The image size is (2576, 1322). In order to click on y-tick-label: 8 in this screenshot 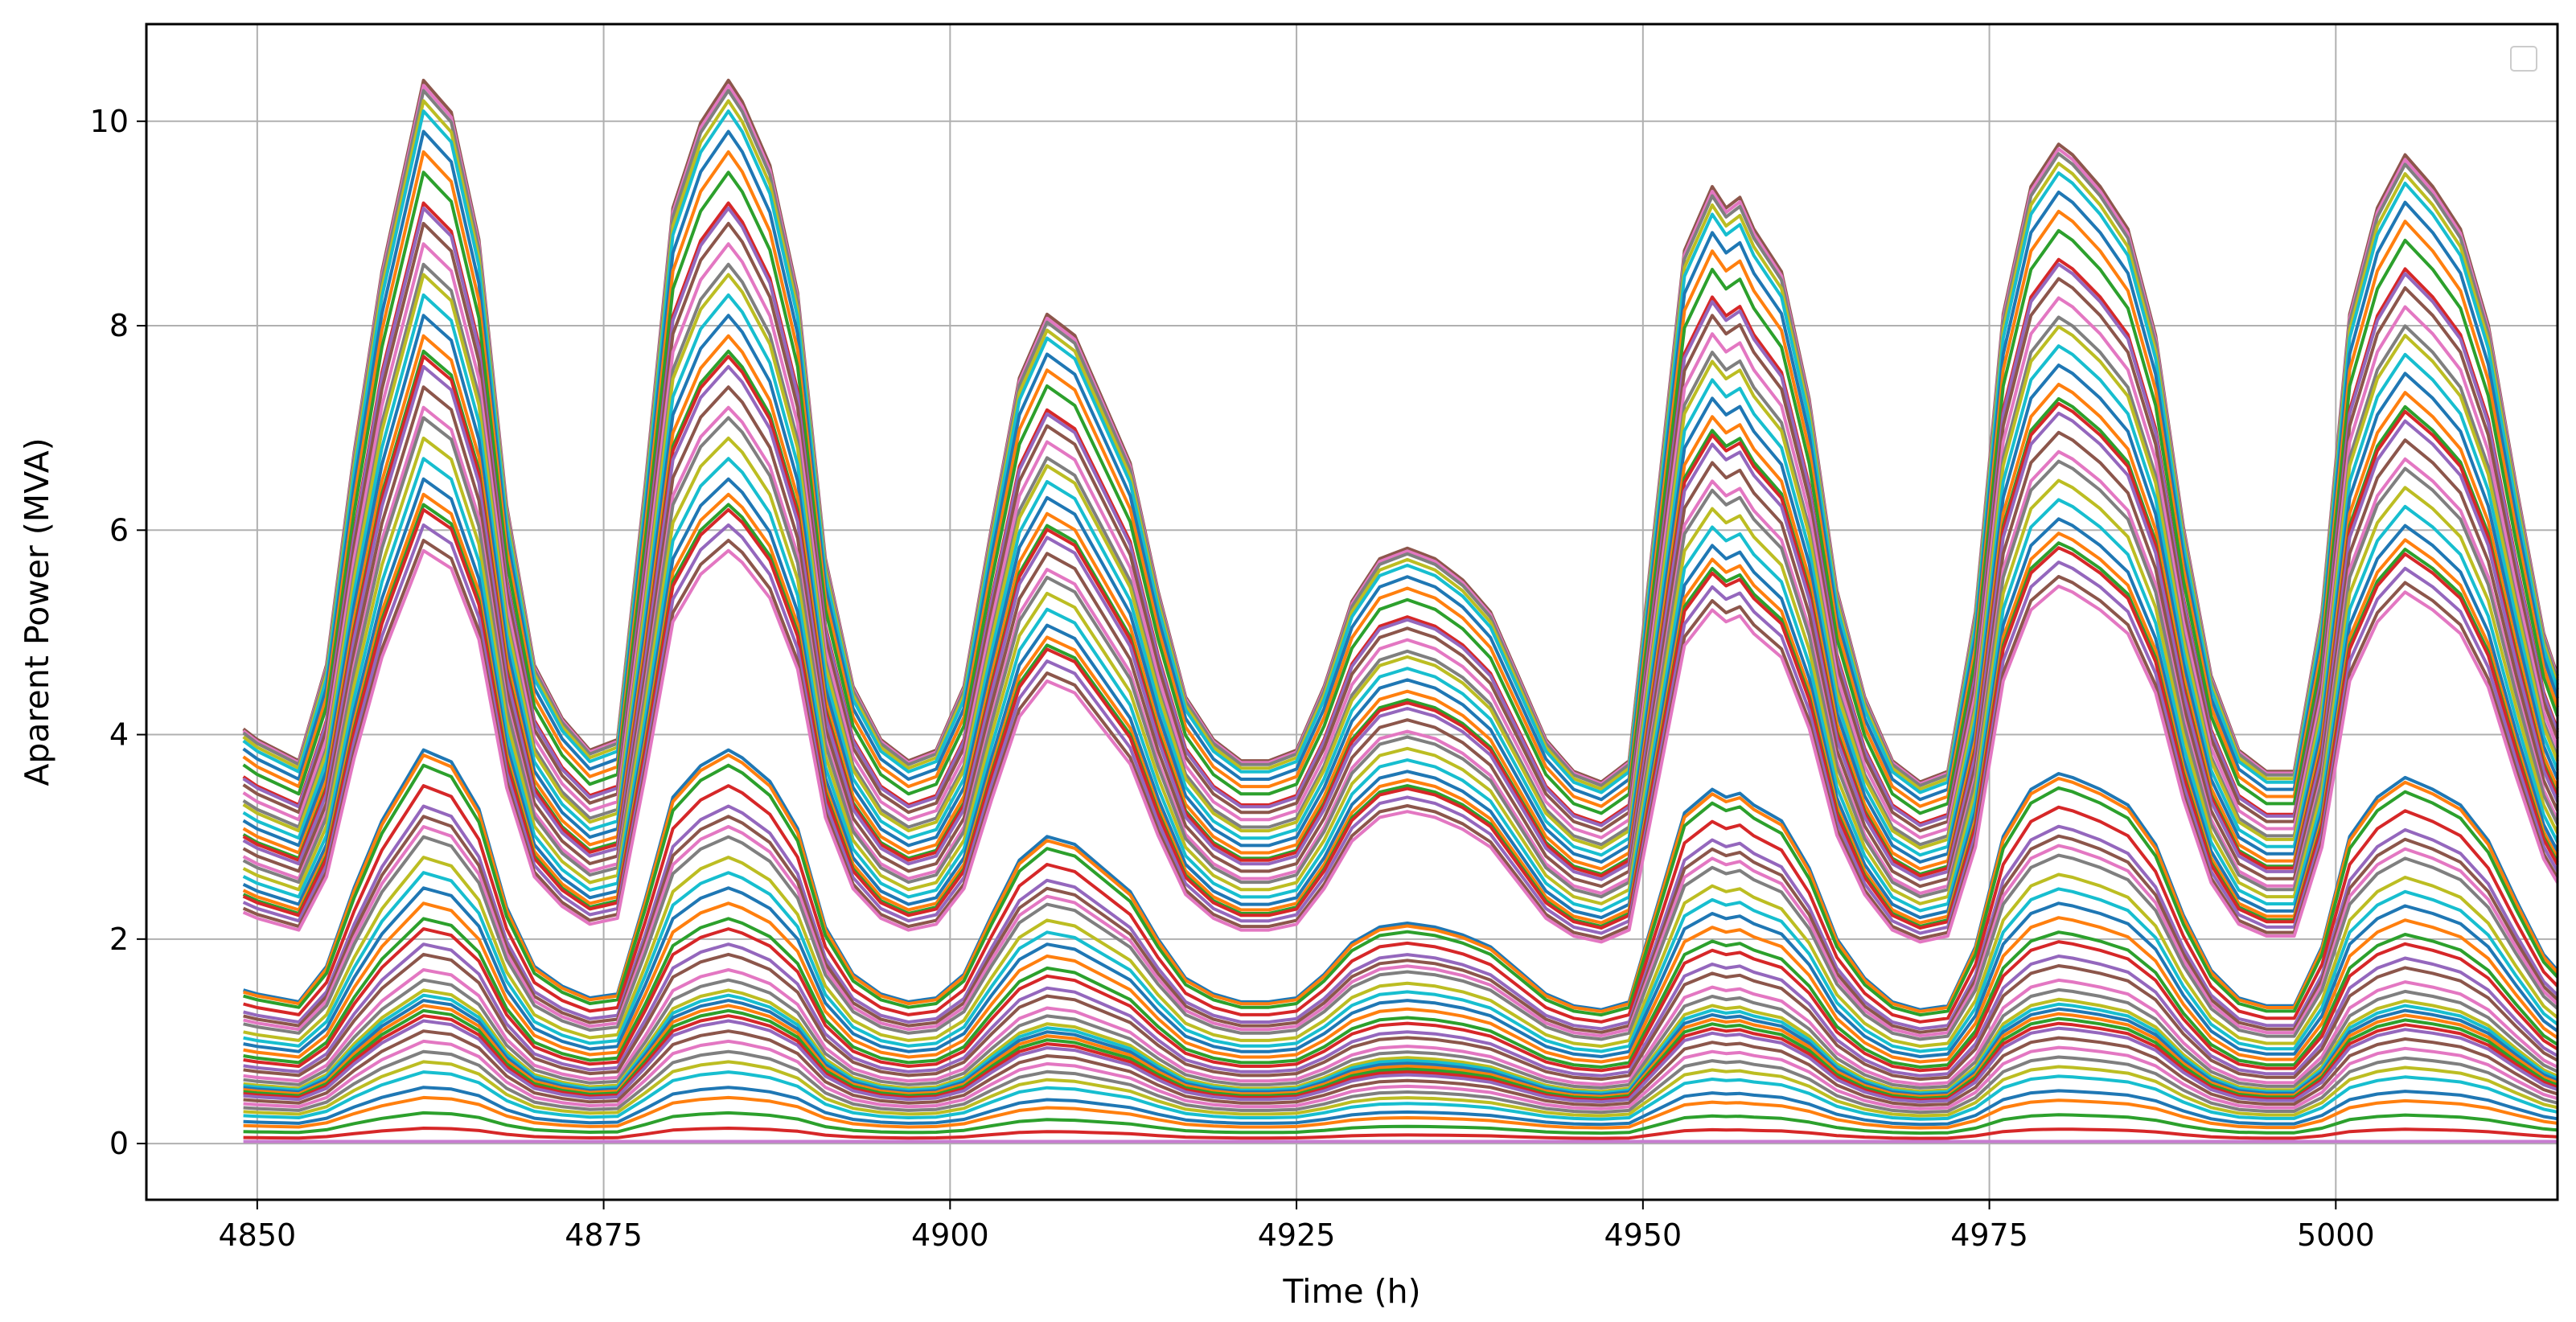, I will do `click(119, 325)`.